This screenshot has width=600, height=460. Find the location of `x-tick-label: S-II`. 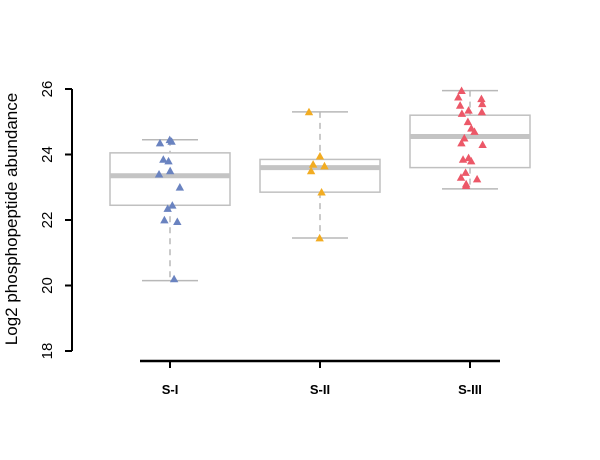

x-tick-label: S-II is located at coordinates (320, 389).